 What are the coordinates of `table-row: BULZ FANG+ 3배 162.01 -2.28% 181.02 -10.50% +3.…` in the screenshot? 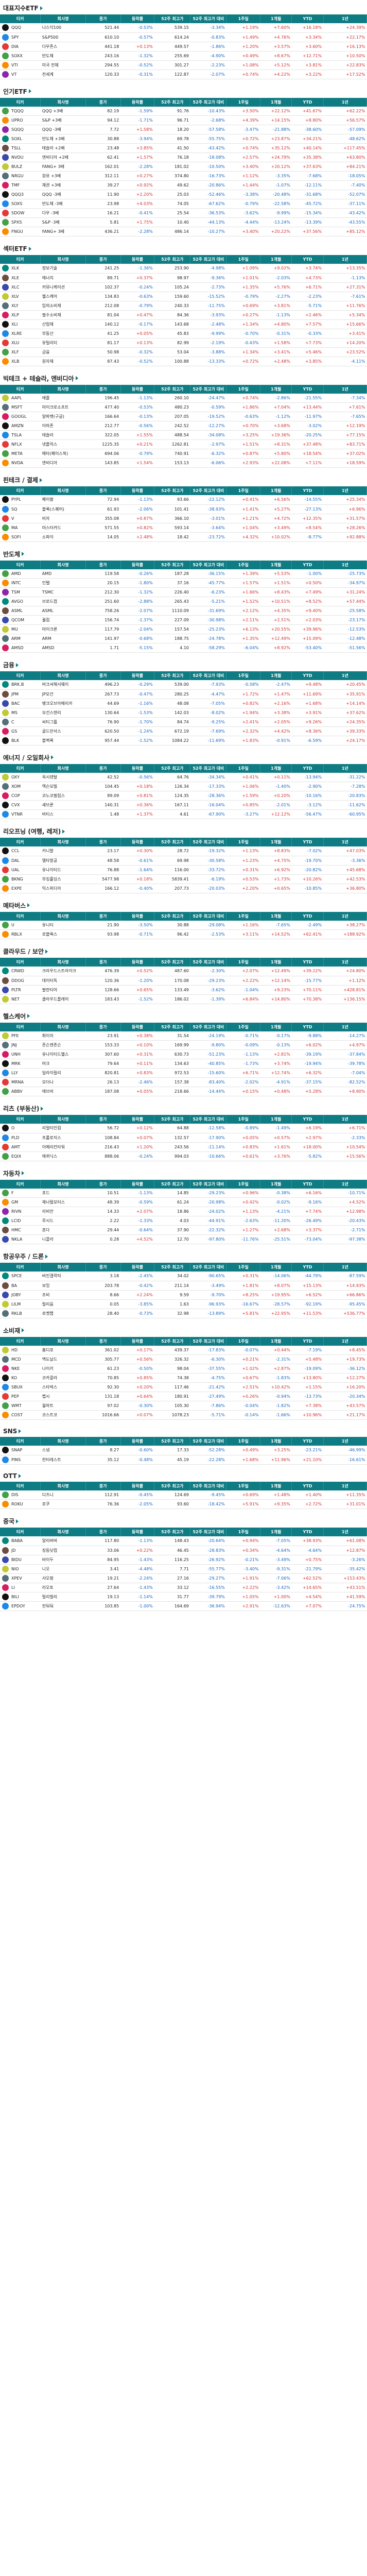 It's located at (183, 167).